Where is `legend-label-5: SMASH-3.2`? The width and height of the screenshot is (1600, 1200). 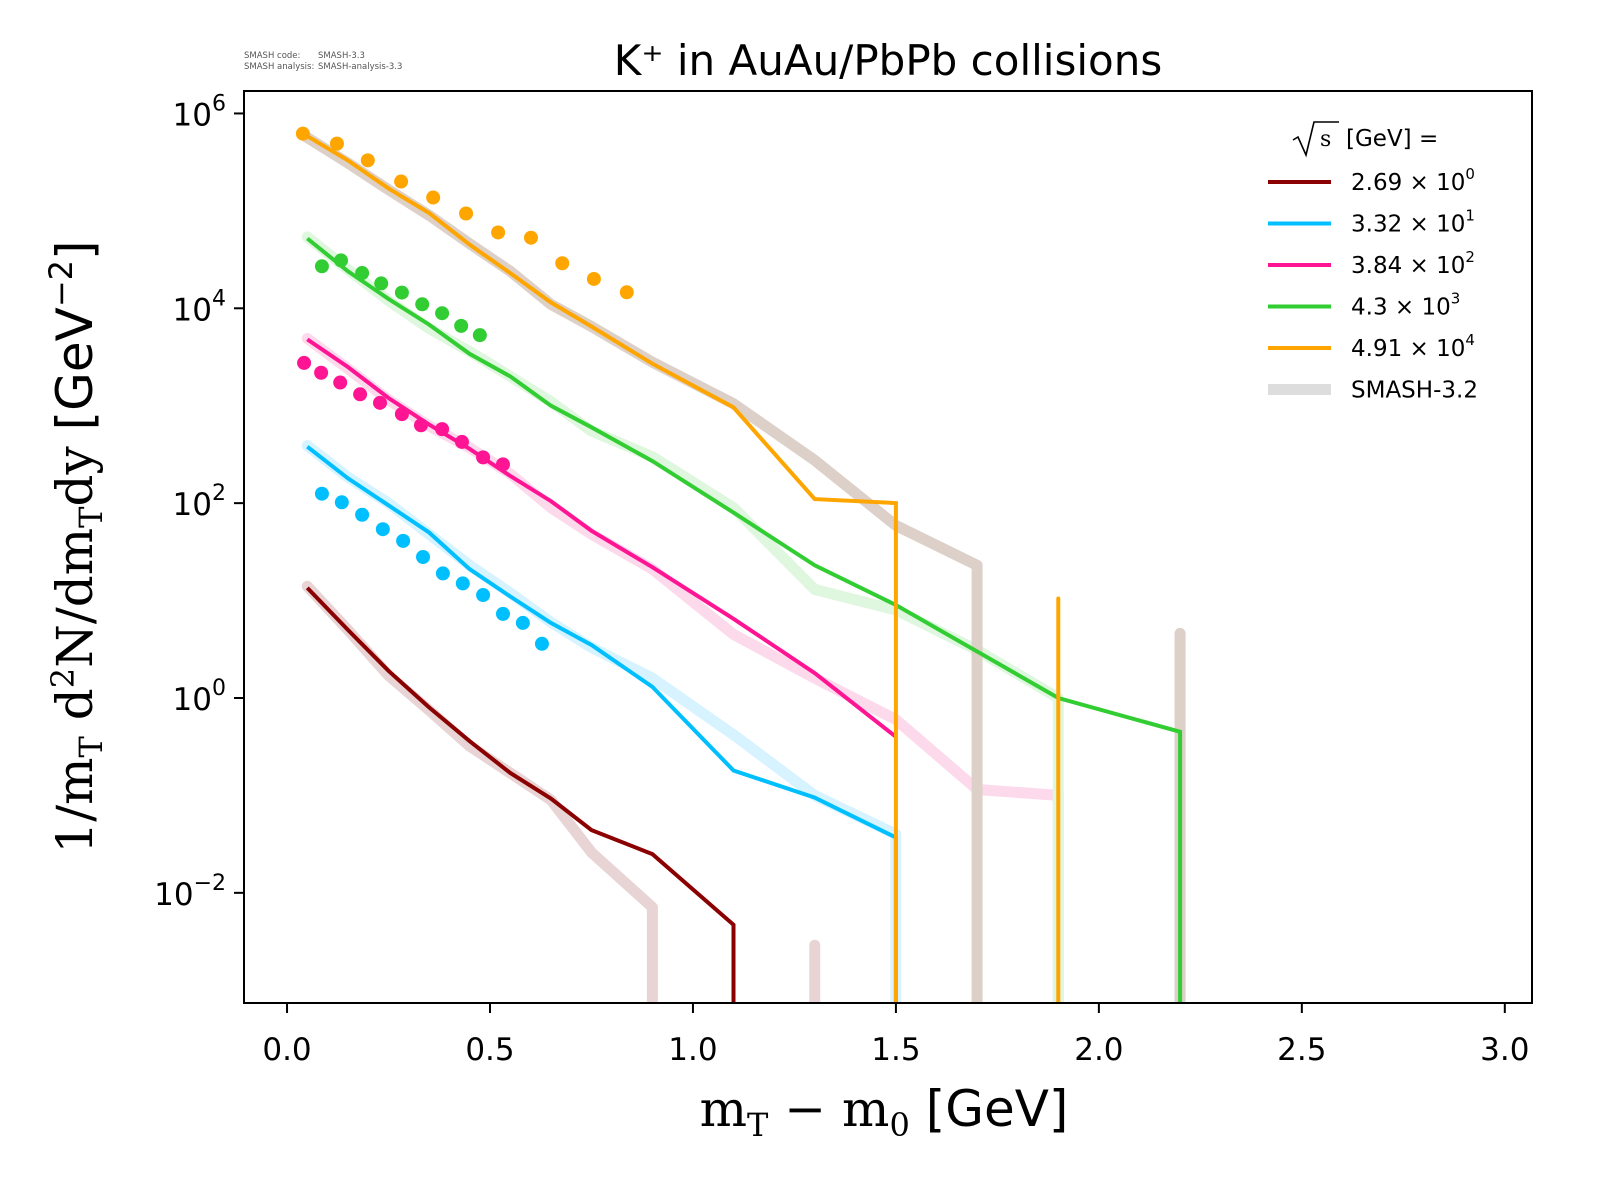 legend-label-5: SMASH-3.2 is located at coordinates (1414, 391).